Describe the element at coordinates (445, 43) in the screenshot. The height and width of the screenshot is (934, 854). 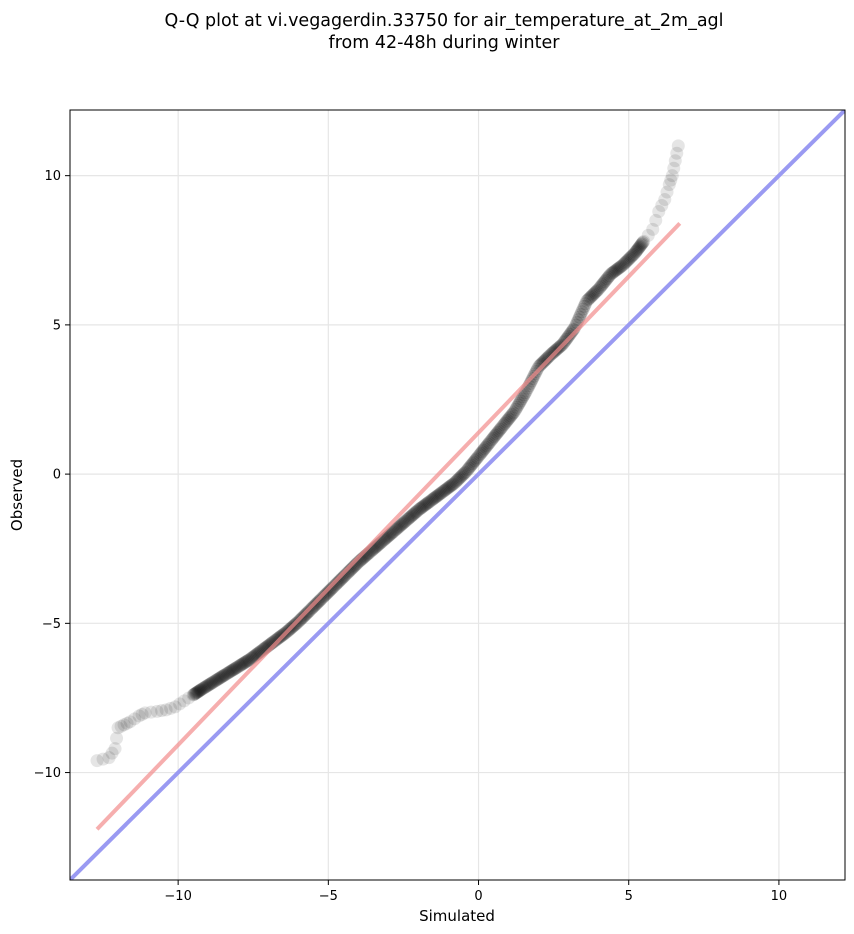
I see `chart-title-line-2: from 42-48h during winter` at that location.